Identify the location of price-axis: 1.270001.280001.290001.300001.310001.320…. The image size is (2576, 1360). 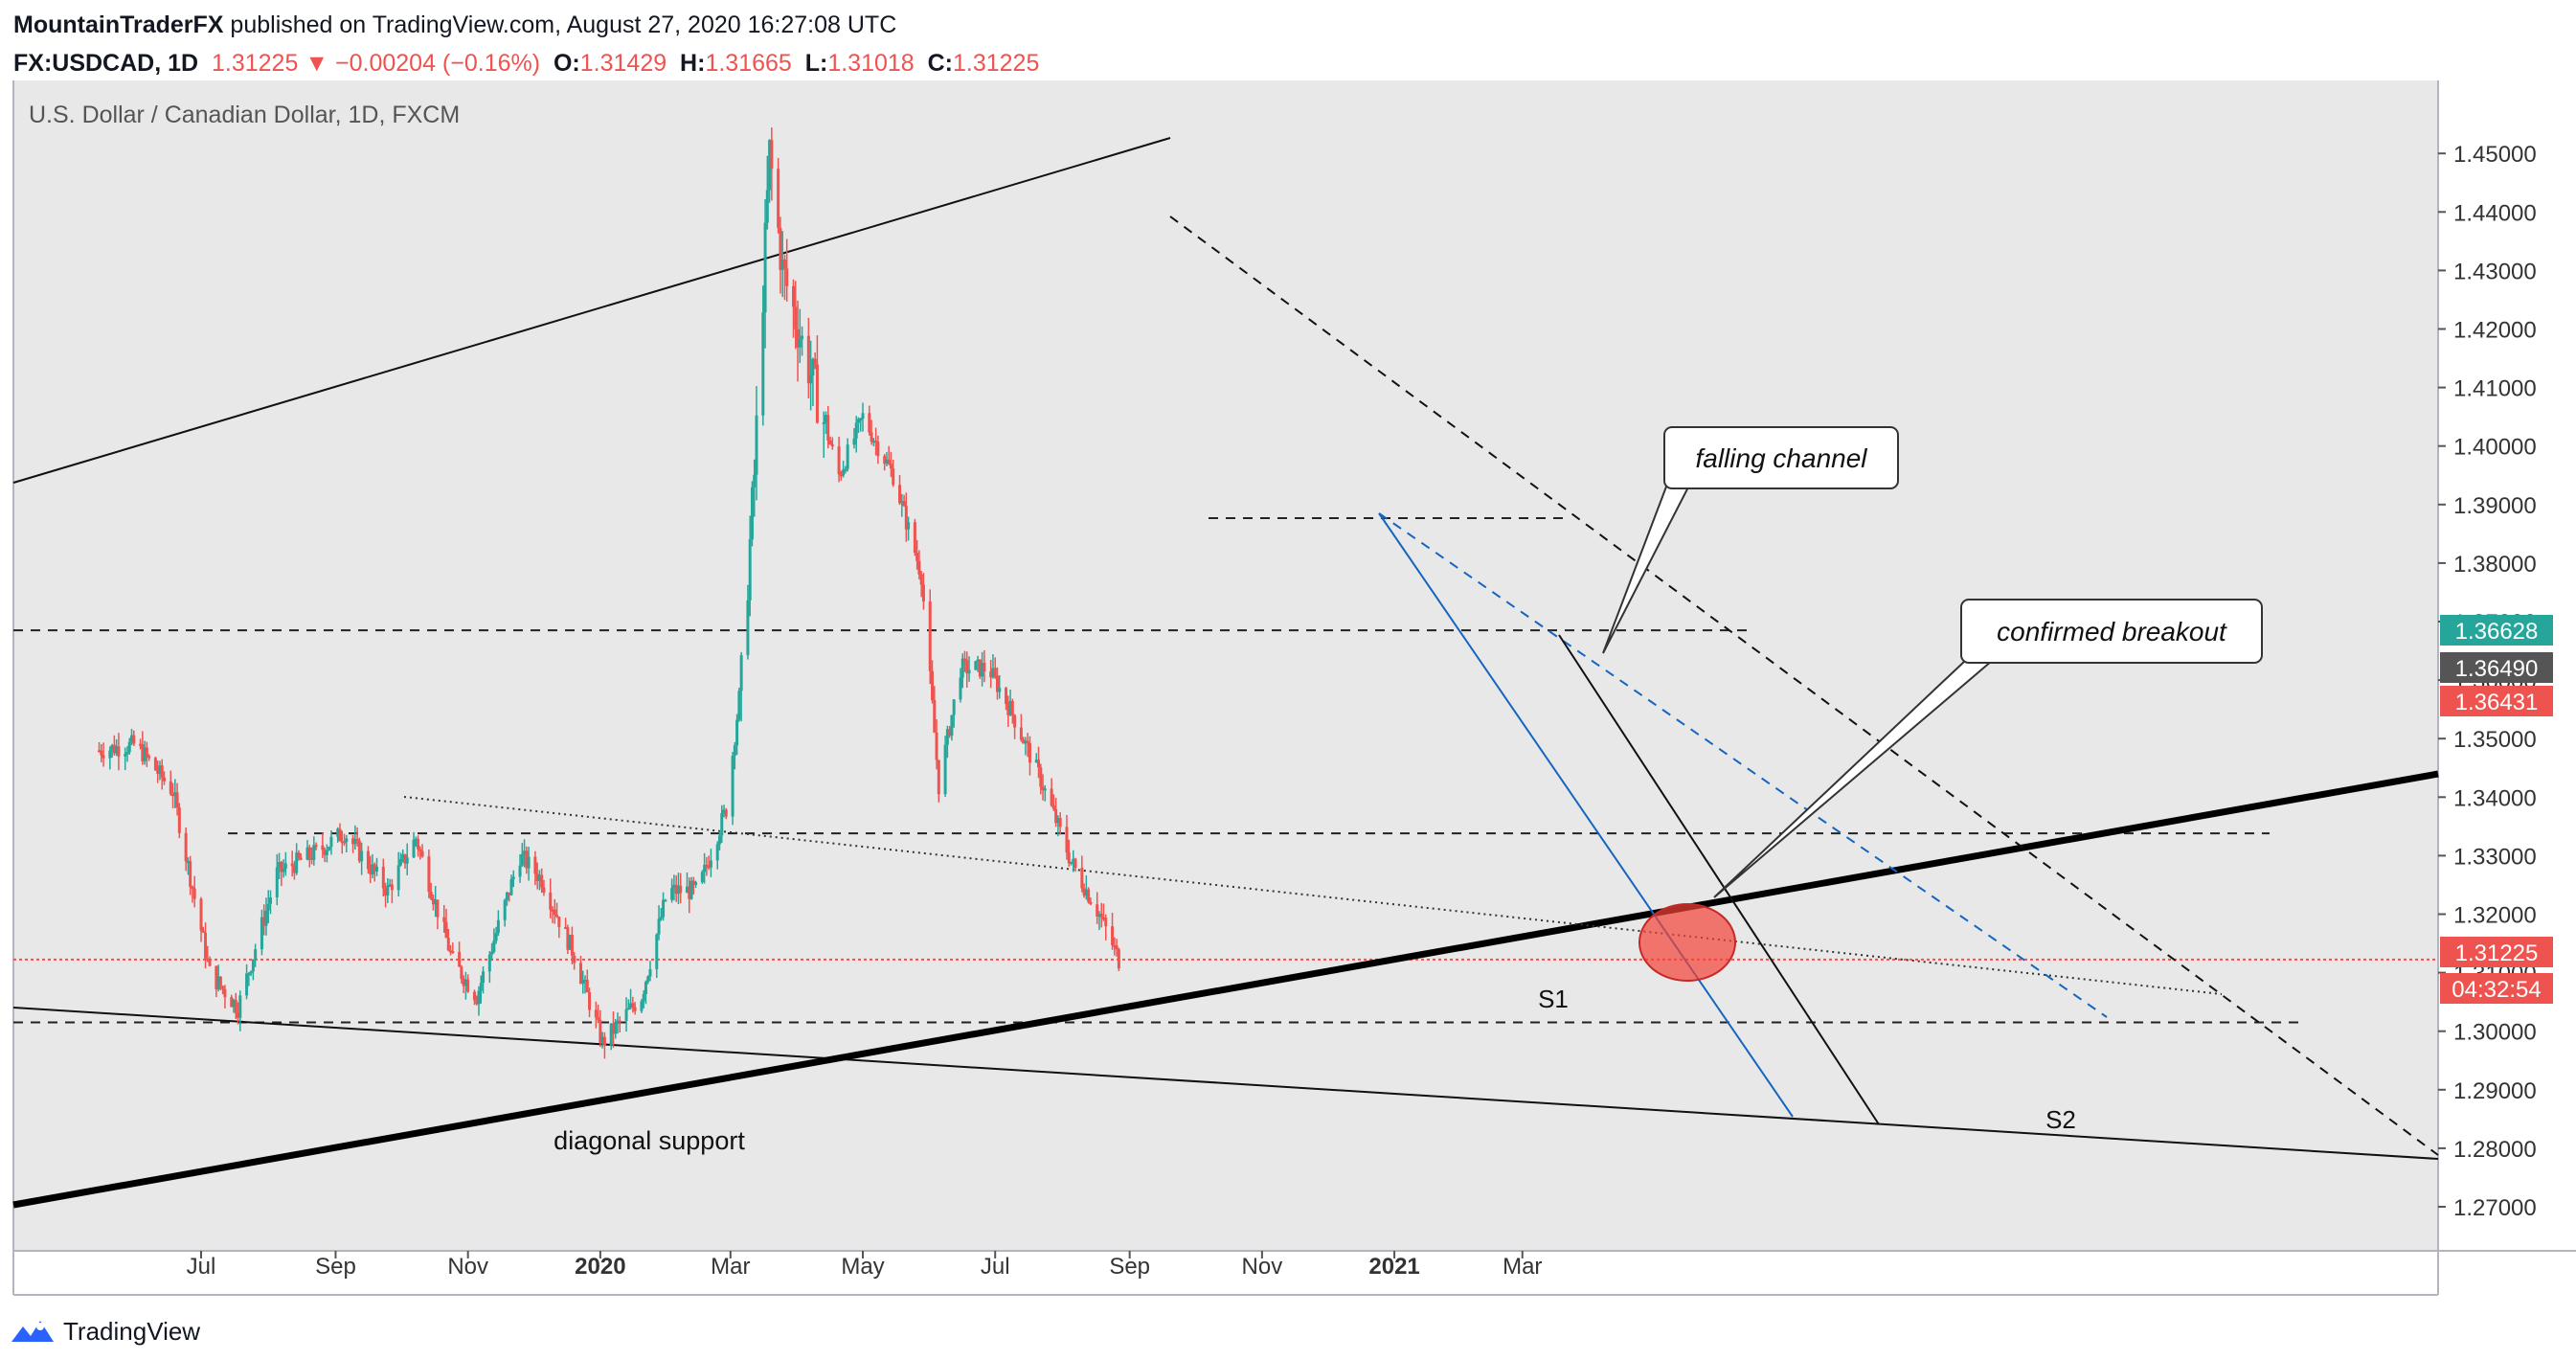
(2487, 681).